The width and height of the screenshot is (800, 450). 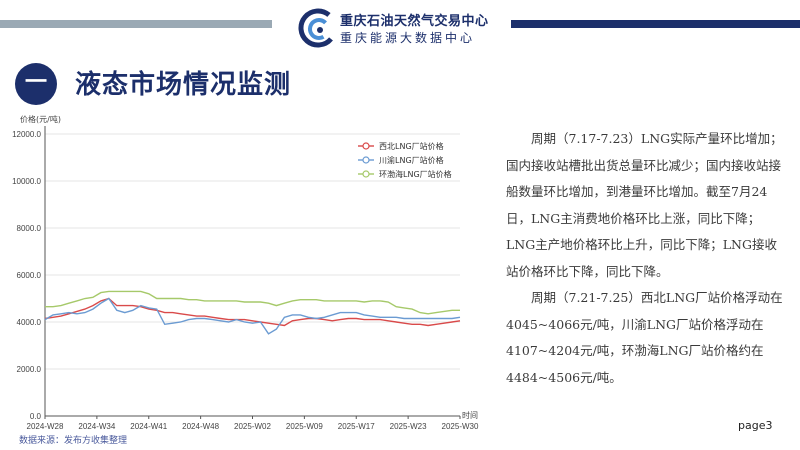 I want to click on x-axis-label: 时间, so click(x=470, y=415).